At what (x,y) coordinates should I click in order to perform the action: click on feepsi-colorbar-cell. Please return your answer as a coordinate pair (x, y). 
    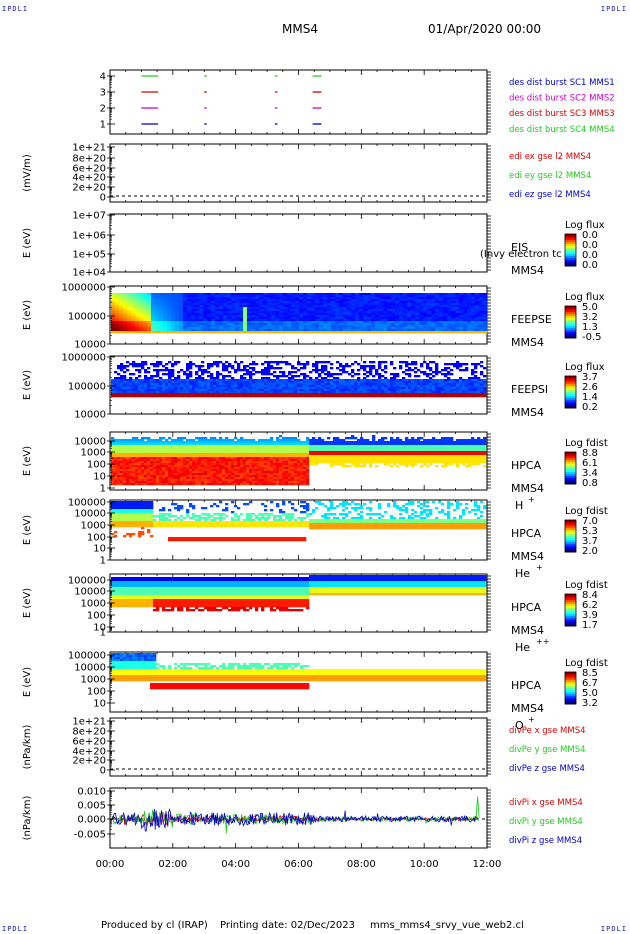
    Looking at the image, I should click on (570, 385).